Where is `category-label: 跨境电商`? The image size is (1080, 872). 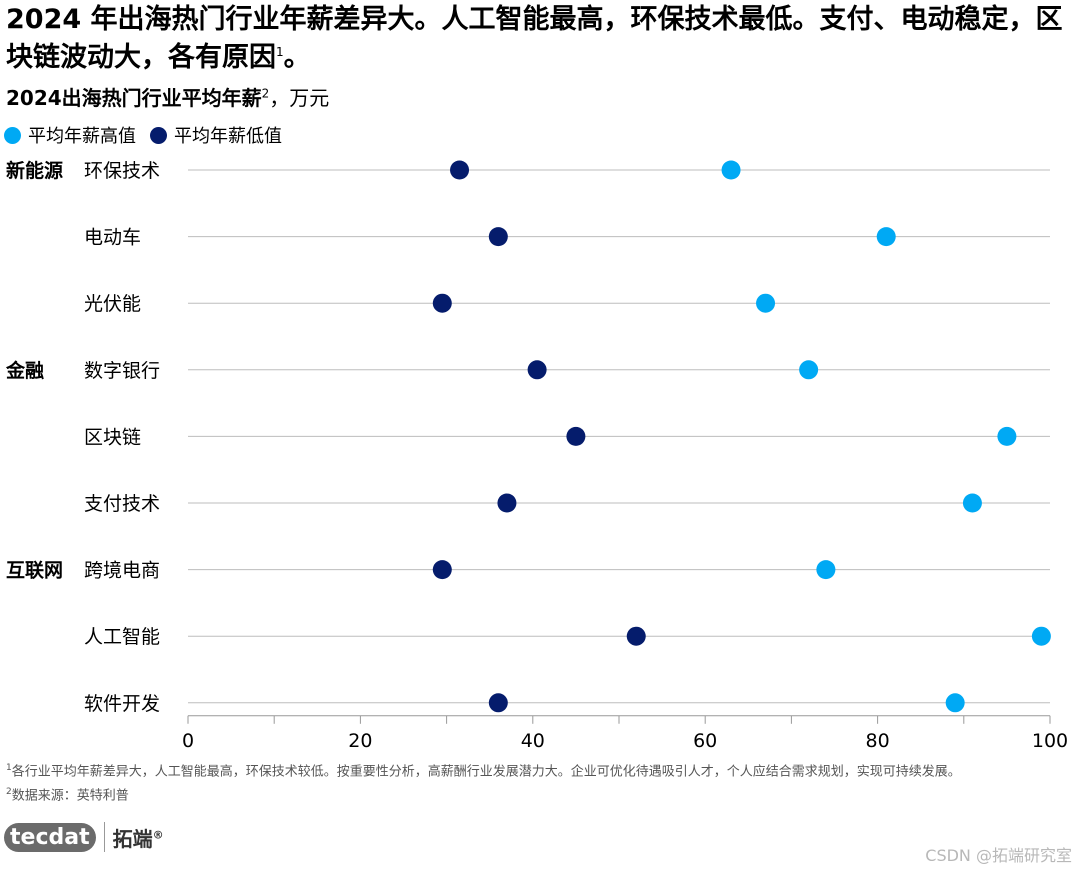 category-label: 跨境电商 is located at coordinates (122, 571).